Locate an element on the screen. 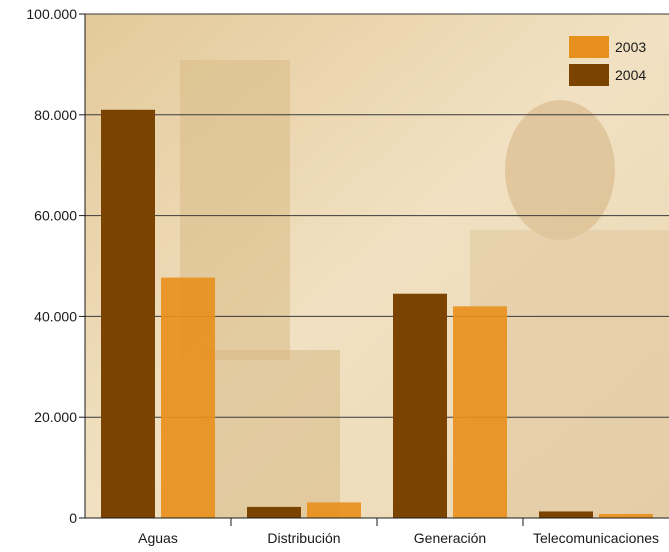  legend-label-2004: 2004 is located at coordinates (630, 75).